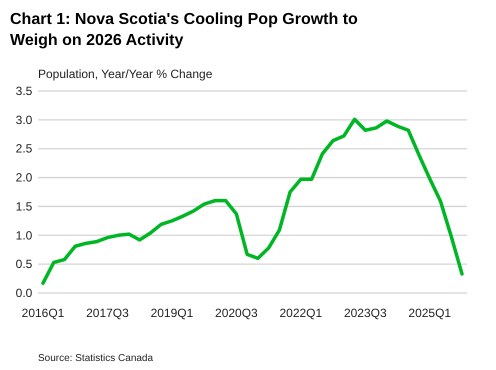  What do you see at coordinates (301, 313) in the screenshot?
I see `x-tick-label: 2022Q1` at bounding box center [301, 313].